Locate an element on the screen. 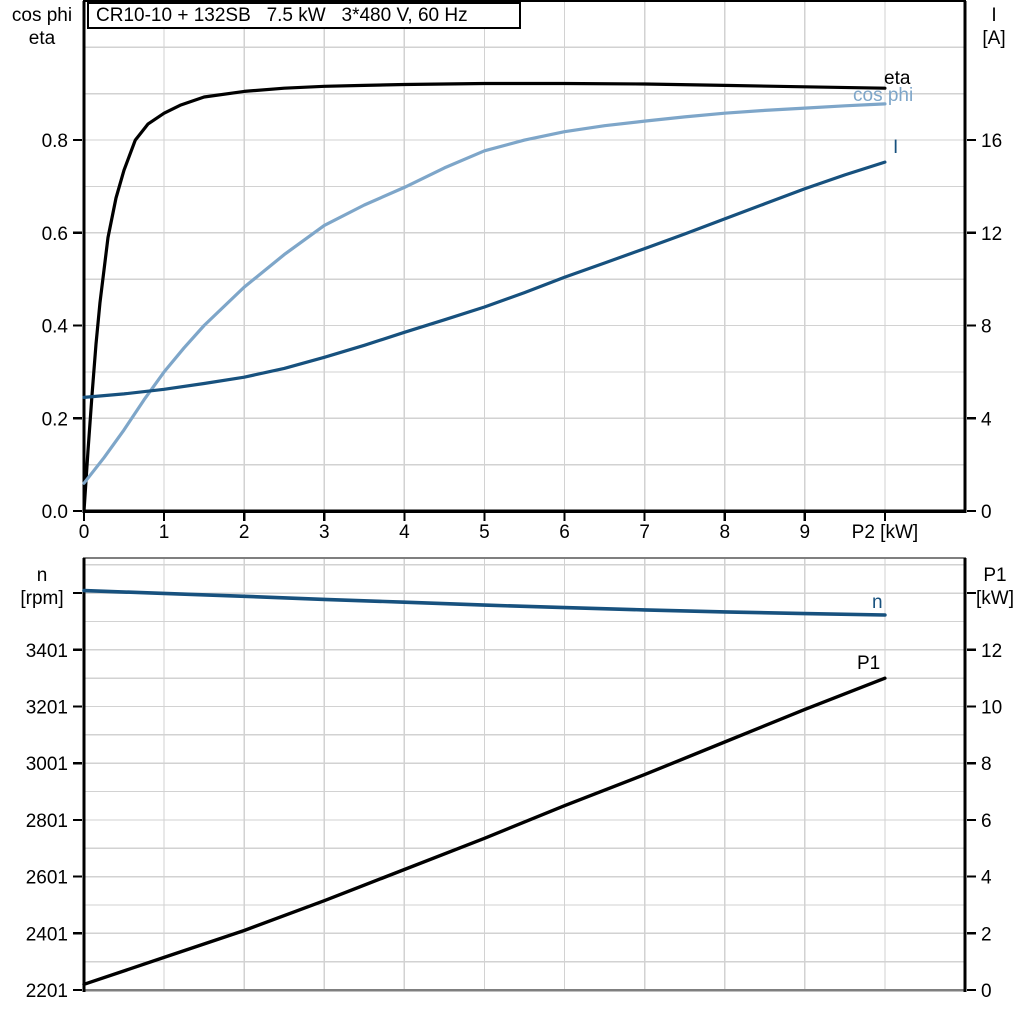 This screenshot has height=1024, width=1024. y-left-tick-label: 3401 is located at coordinates (47, 651).